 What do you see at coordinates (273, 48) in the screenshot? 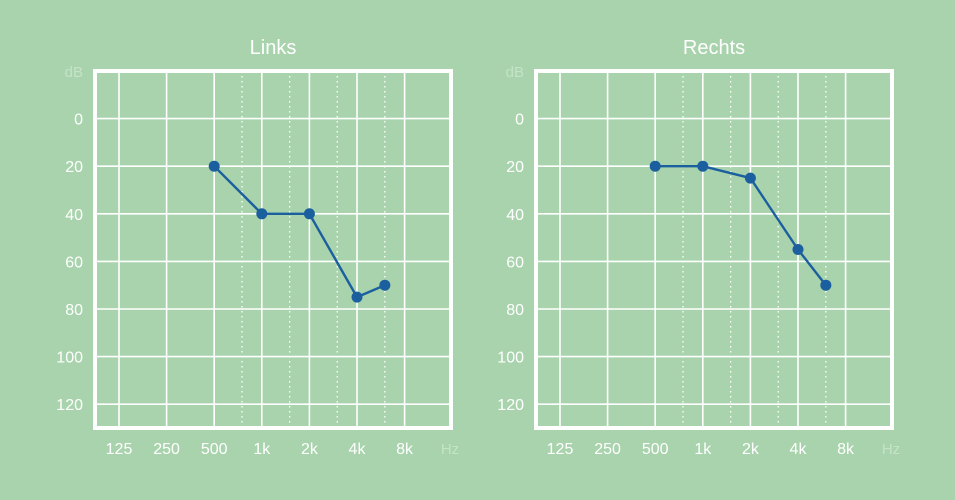
I see `chart-title: Links` at bounding box center [273, 48].